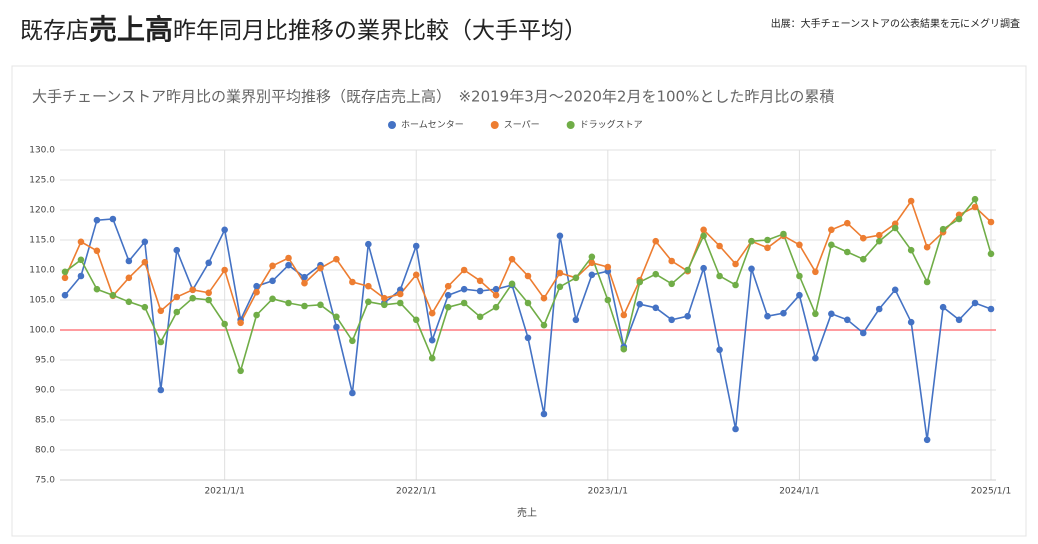 Image resolution: width=1038 pixels, height=544 pixels. I want to click on y-tick-label: 85.0, so click(45, 421).